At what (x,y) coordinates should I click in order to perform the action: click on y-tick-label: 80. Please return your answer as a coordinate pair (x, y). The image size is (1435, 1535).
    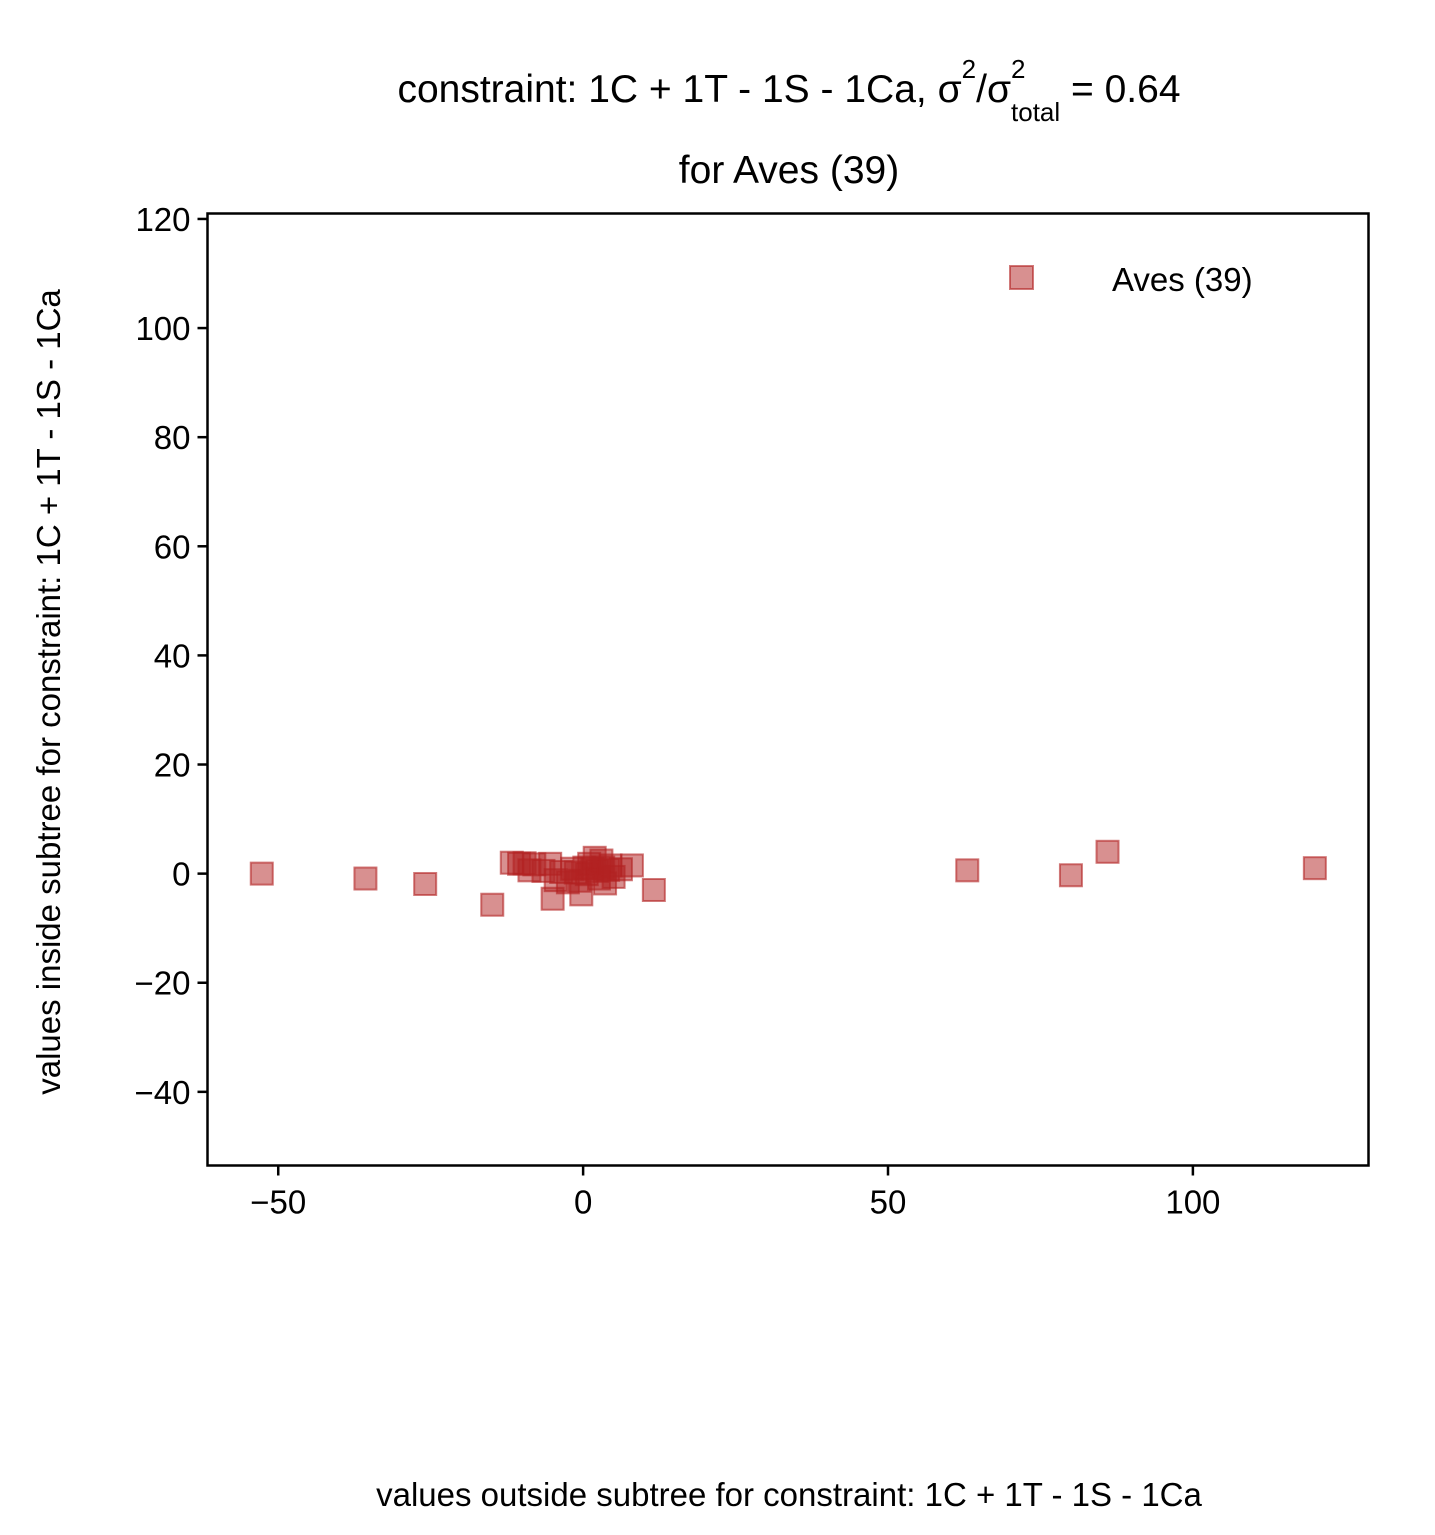
    Looking at the image, I should click on (172, 437).